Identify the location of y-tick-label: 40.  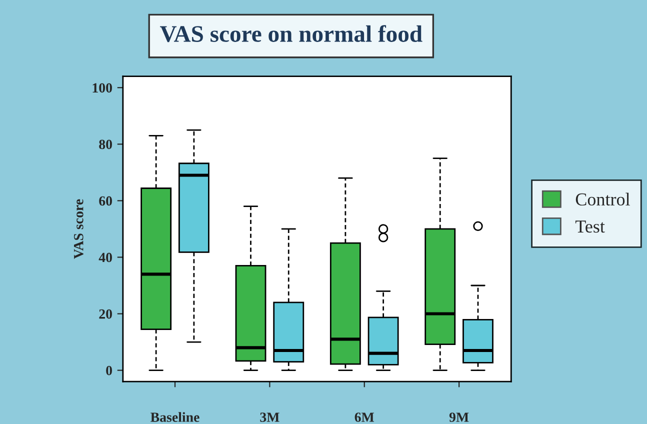
(105, 257).